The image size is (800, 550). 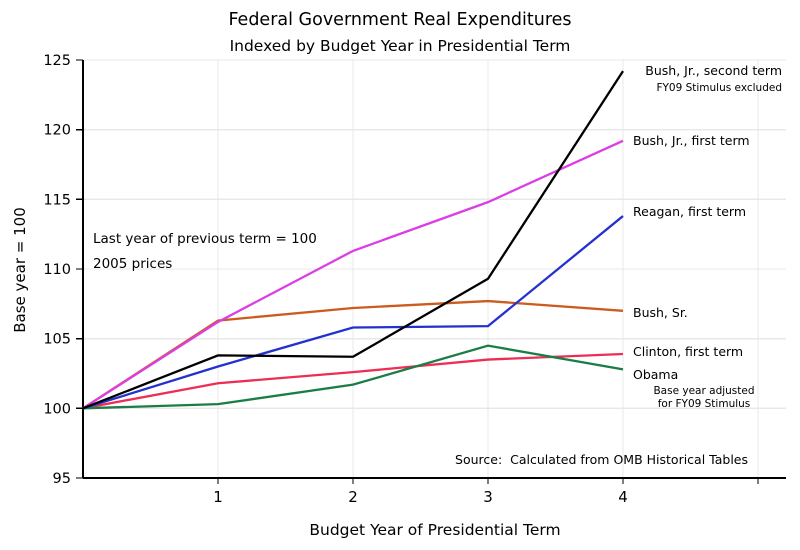 I want to click on annotation-line-1: Last year of previous term = 100, so click(x=205, y=239).